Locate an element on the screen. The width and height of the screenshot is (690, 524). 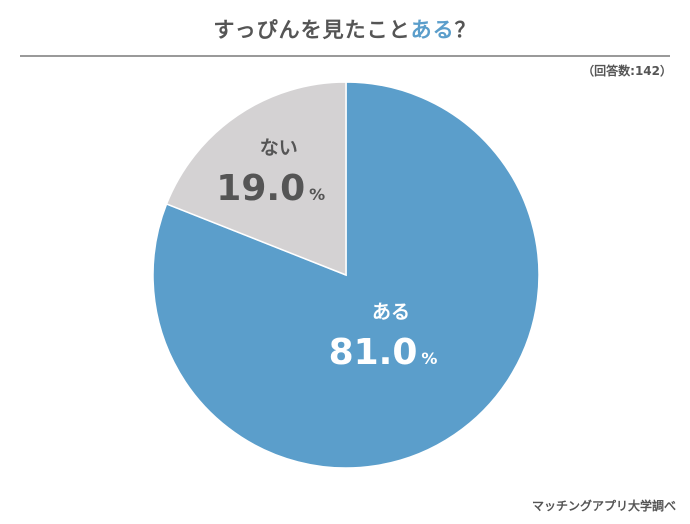
slice-unit-label-2: % is located at coordinates (317, 194).